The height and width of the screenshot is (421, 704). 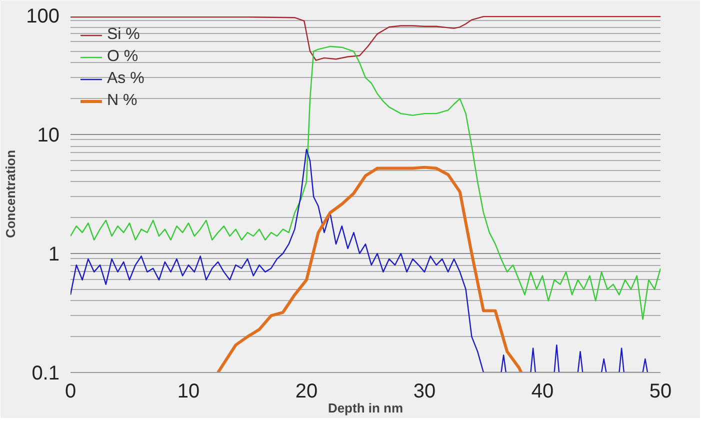 I want to click on legend-label: N %, so click(x=122, y=101).